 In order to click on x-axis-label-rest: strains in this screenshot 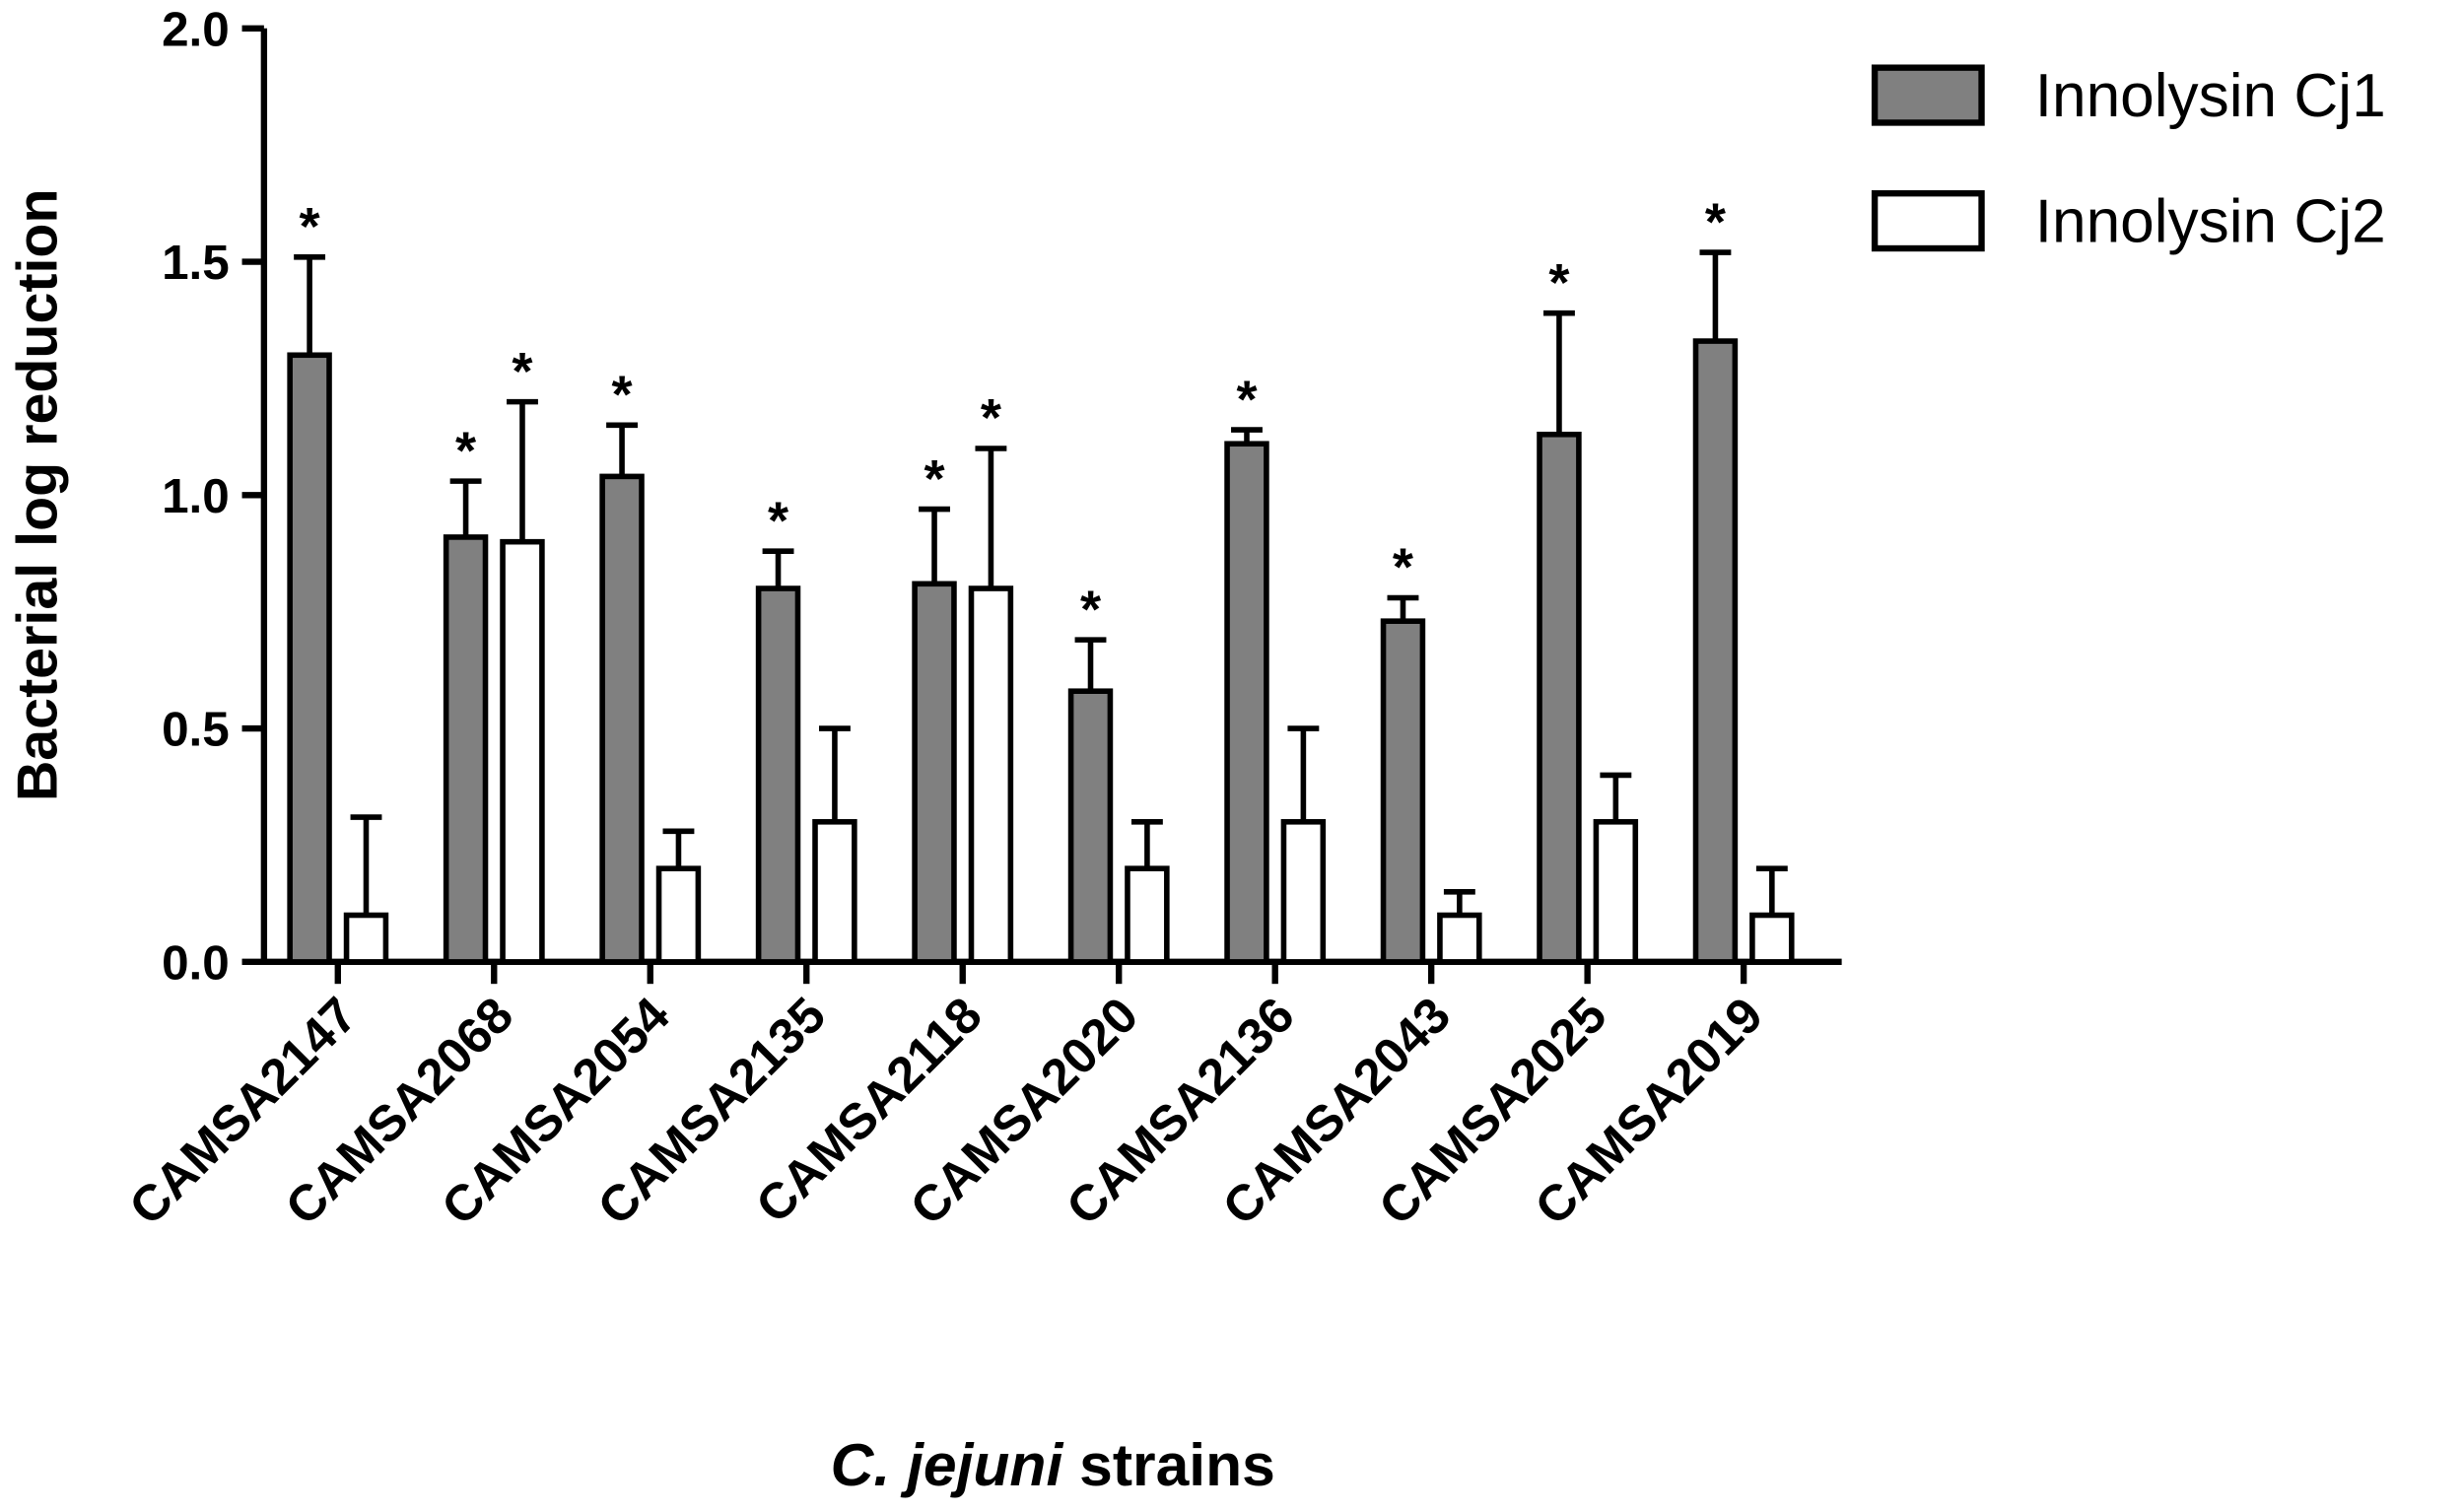, I will do `click(1177, 1464)`.